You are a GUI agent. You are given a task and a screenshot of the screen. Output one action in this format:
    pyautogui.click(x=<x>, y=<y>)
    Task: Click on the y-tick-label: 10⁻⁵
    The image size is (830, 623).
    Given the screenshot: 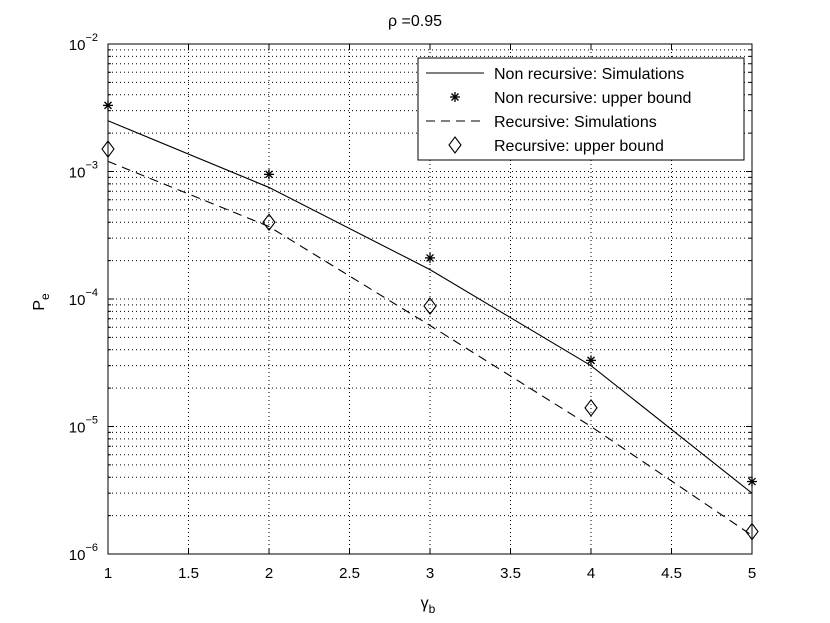 What is the action you would take?
    pyautogui.click(x=83, y=426)
    